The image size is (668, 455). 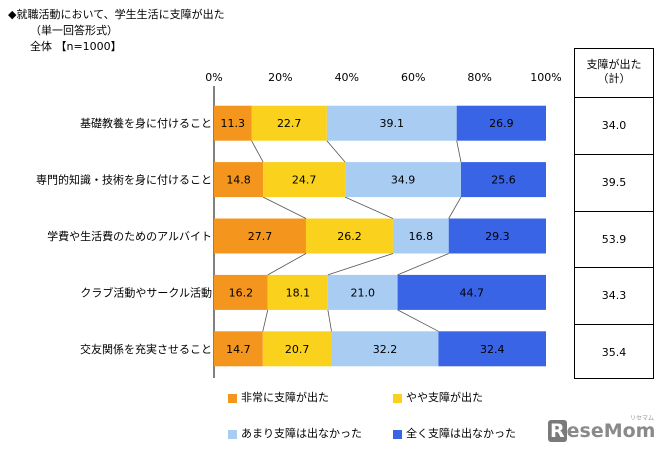 I want to click on data-label: 16.2, so click(x=241, y=292).